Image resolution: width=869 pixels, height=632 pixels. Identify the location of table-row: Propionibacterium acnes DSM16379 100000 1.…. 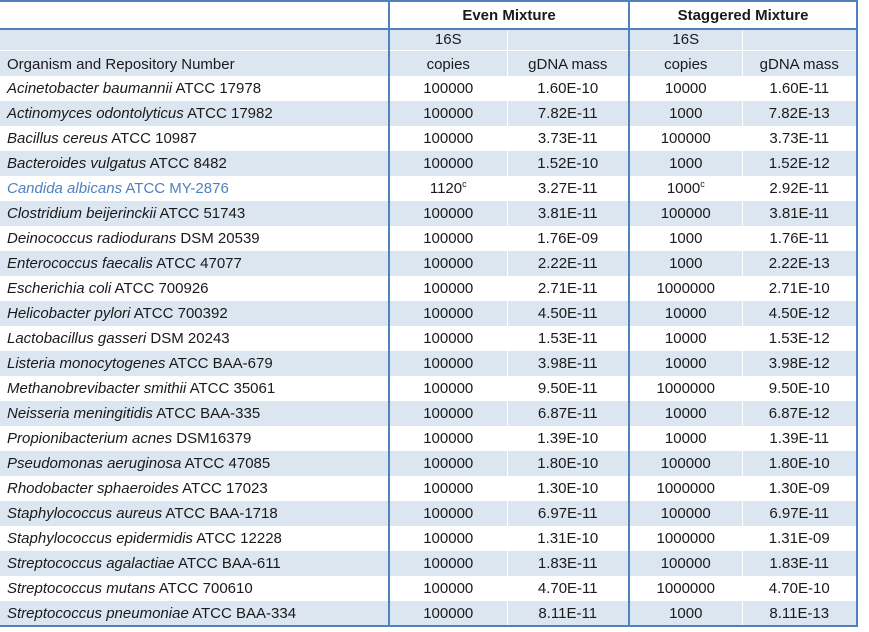
(429, 438).